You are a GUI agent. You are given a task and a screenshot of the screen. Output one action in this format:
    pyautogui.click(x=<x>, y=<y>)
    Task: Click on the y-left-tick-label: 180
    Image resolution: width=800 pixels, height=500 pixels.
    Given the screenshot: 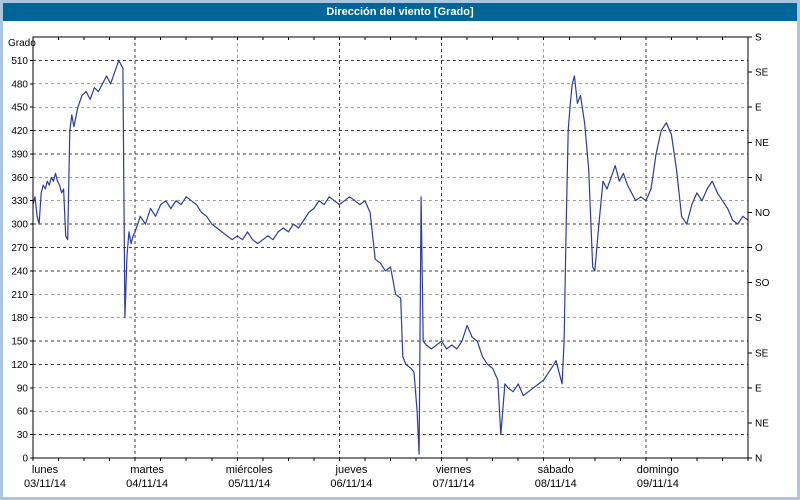 What is the action you would take?
    pyautogui.click(x=19, y=318)
    